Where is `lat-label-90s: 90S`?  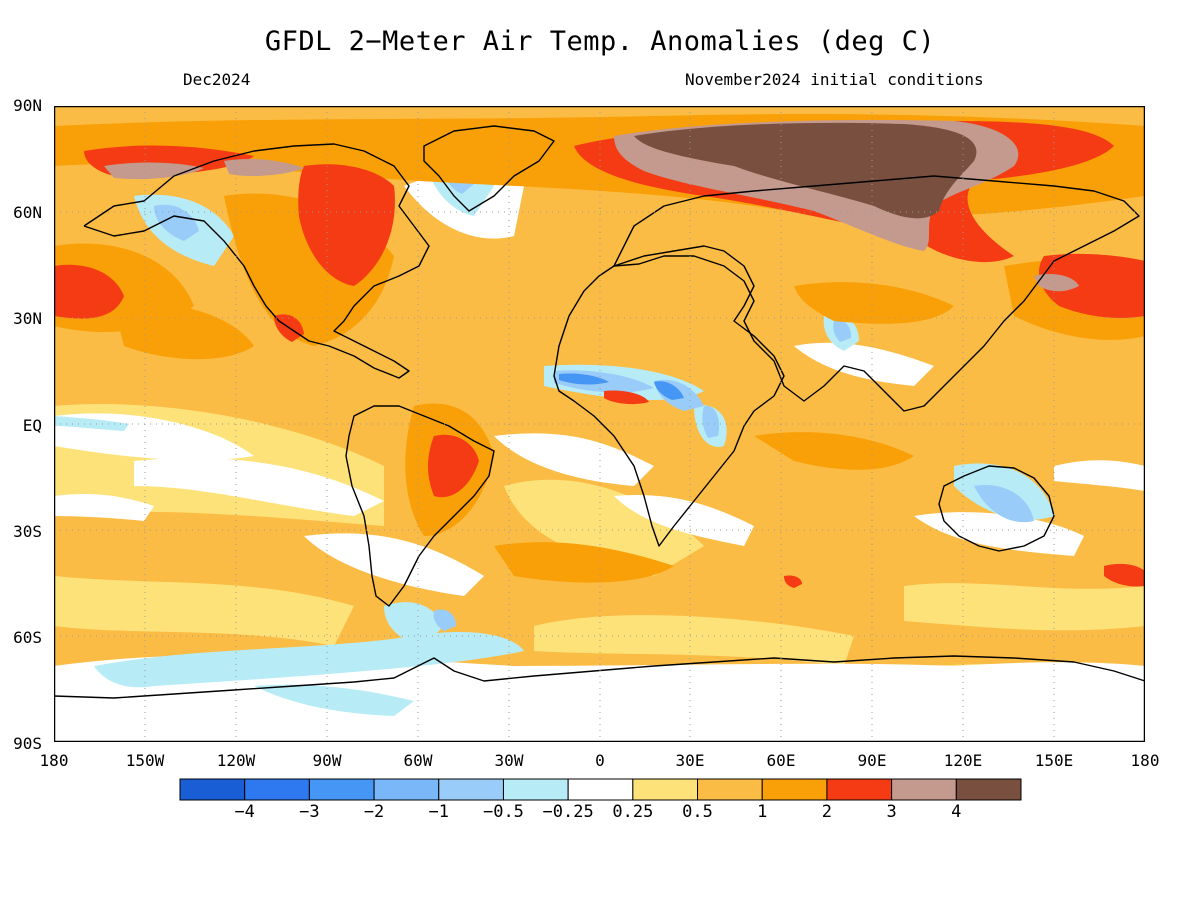 lat-label-90s: 90S is located at coordinates (27, 743).